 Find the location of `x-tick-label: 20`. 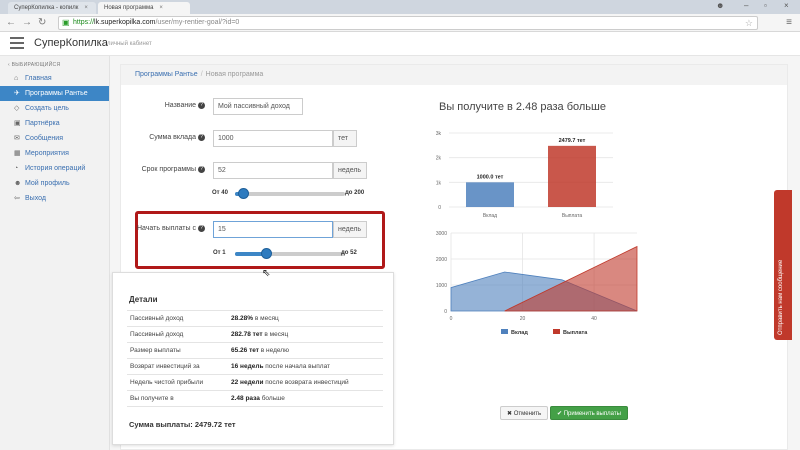

x-tick-label: 20 is located at coordinates (523, 319).